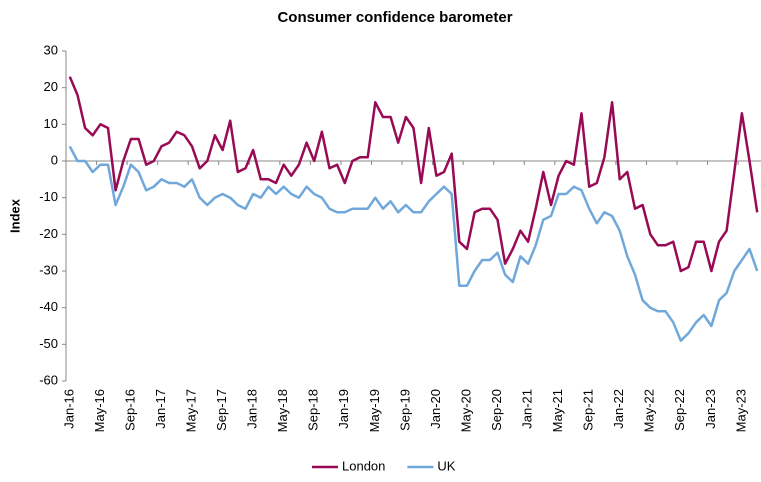 The width and height of the screenshot is (761, 482). I want to click on x-tick-label: May-21, so click(557, 410).